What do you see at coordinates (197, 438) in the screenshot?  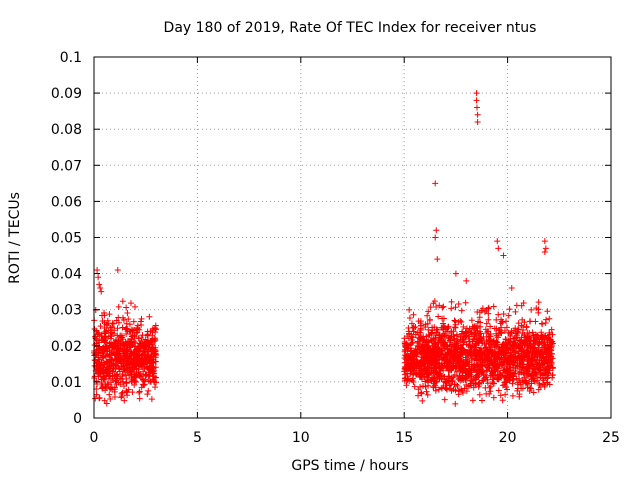 I see `x-tick-label: 5` at bounding box center [197, 438].